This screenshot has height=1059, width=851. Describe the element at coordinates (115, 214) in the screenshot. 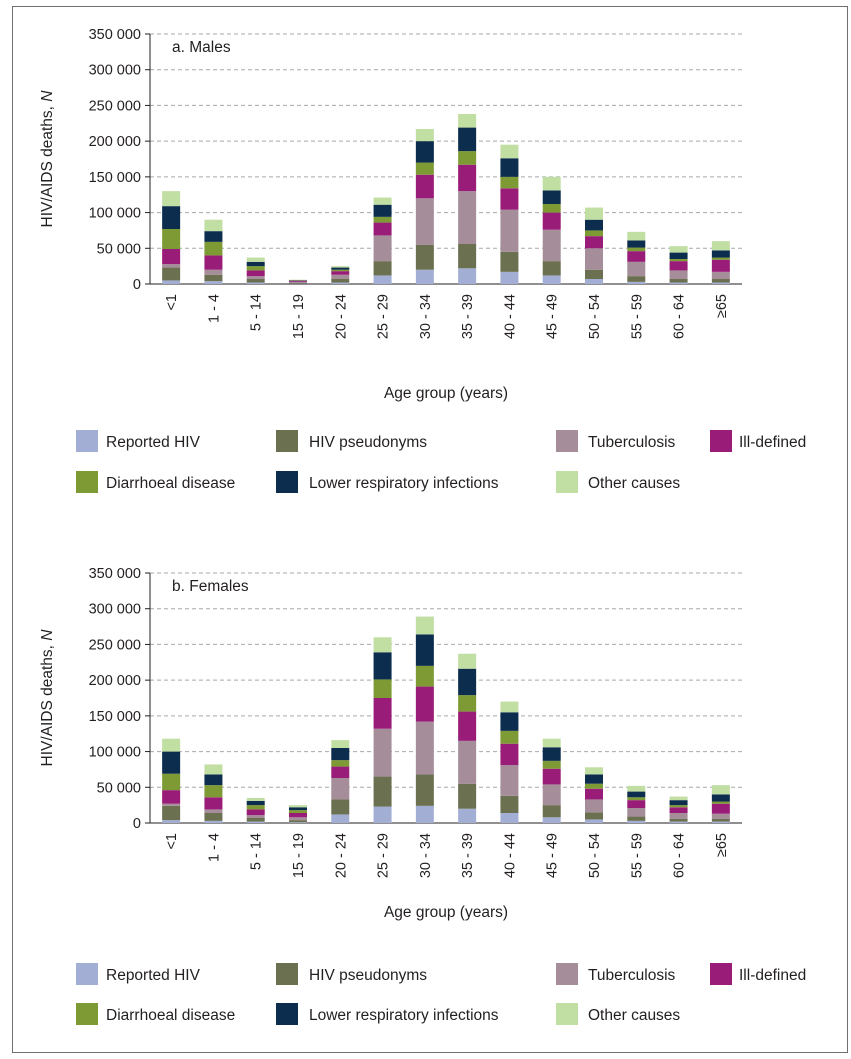

I see `y-tick-label: 100 000` at that location.